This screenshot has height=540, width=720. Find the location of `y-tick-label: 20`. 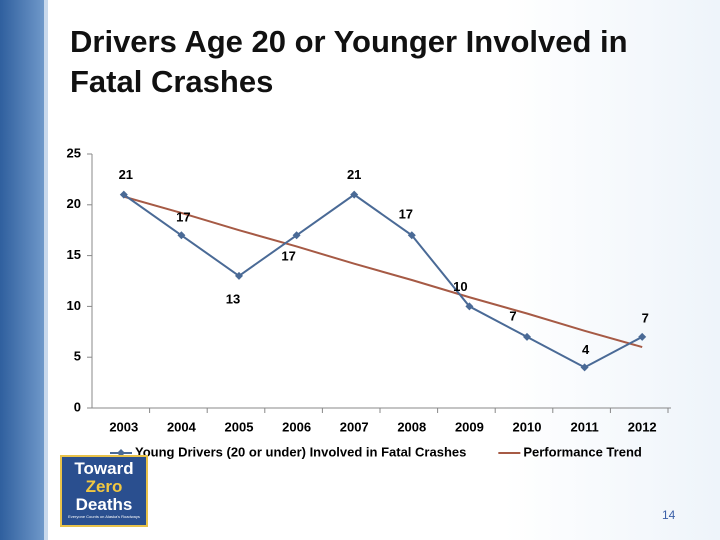

y-tick-label: 20 is located at coordinates (74, 203).